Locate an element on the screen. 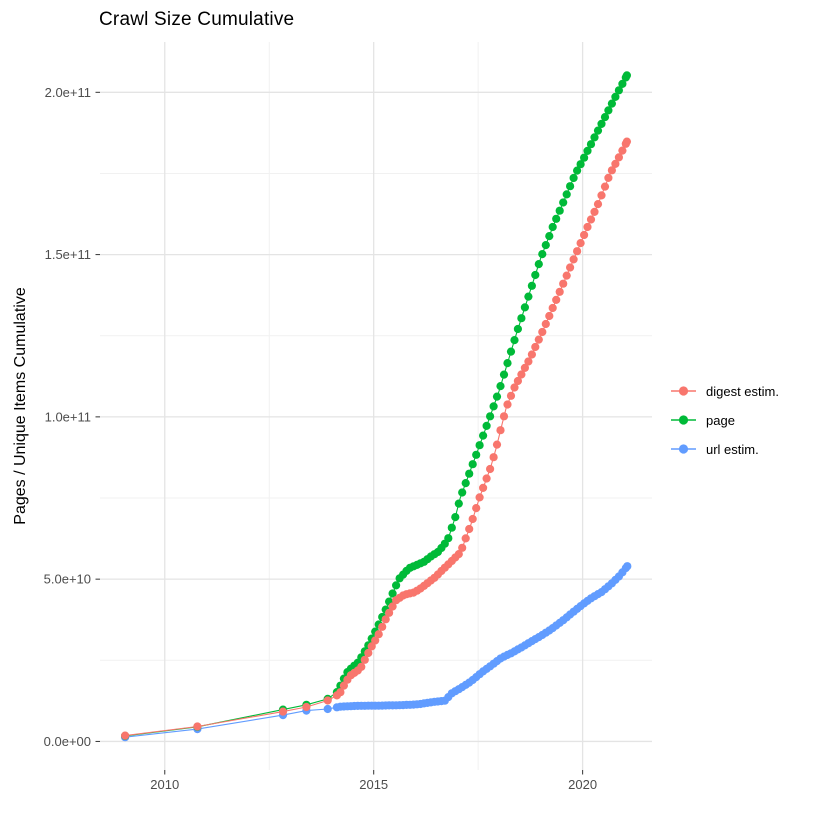 This screenshot has height=832, width=826. legend: digest estim. page url estim. is located at coordinates (724, 424).